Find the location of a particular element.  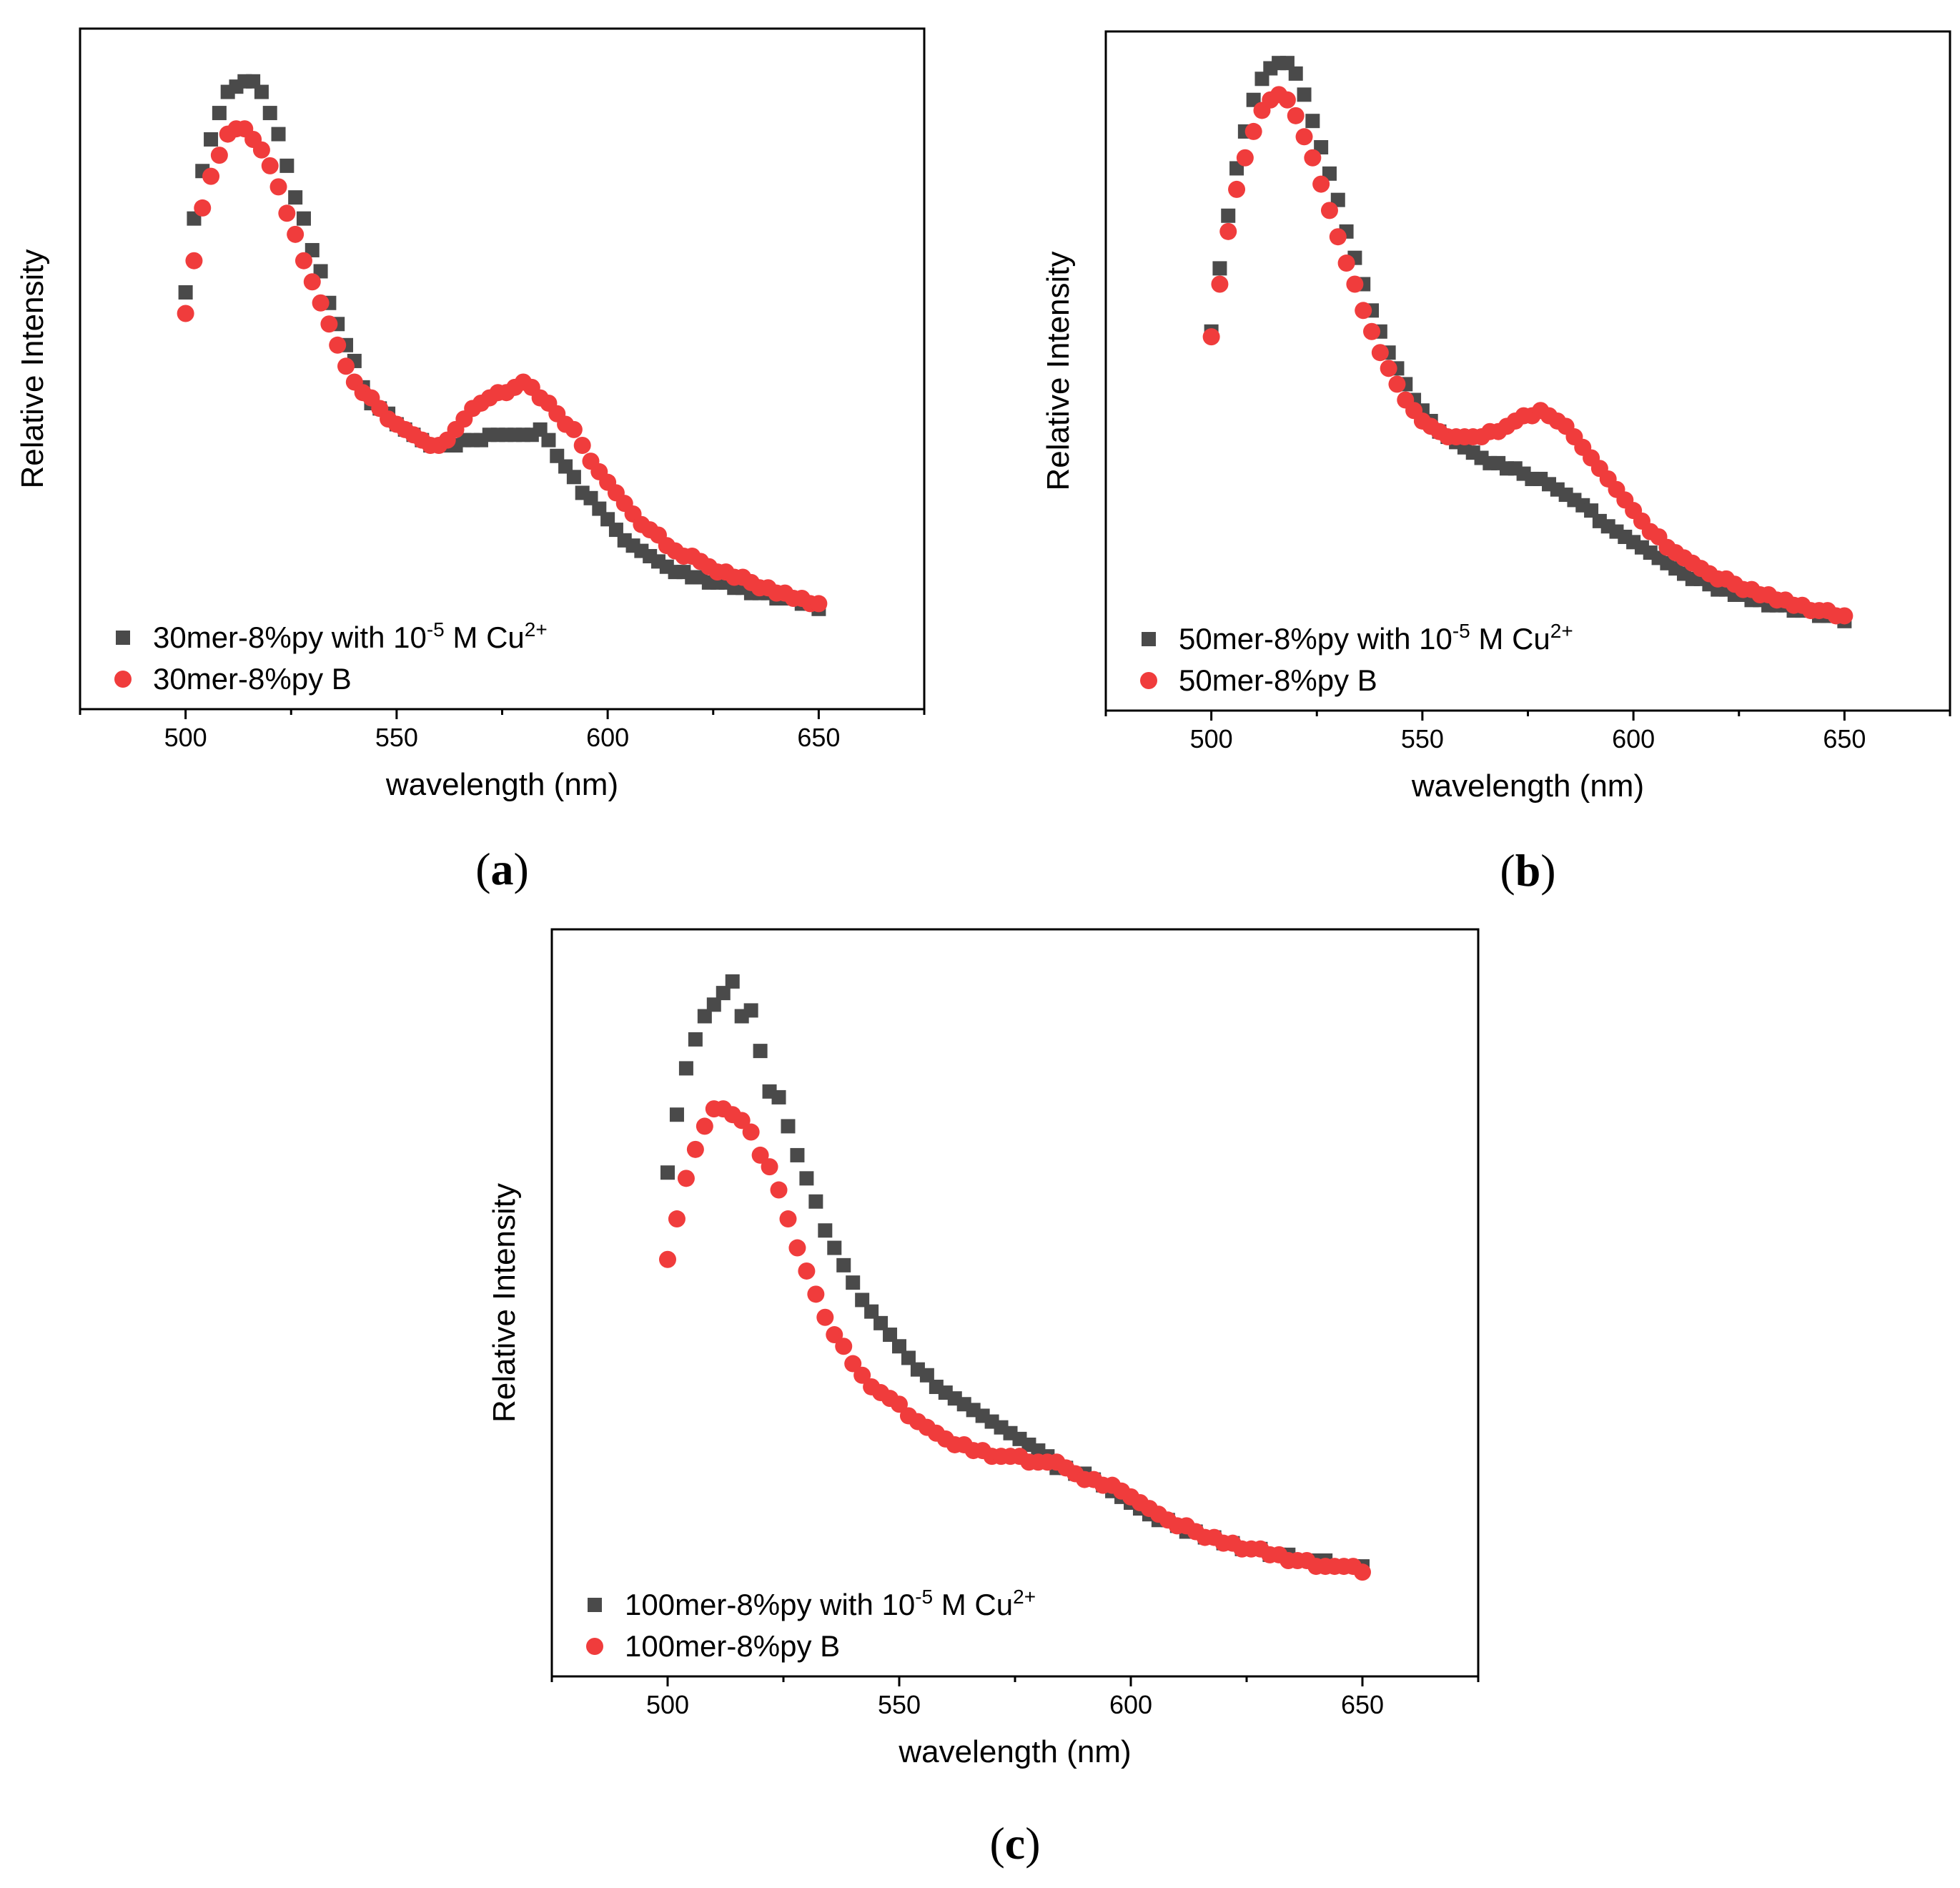

legend-entry: 30mer-8%py with 10-5 M Cu2+ is located at coordinates (350, 636).